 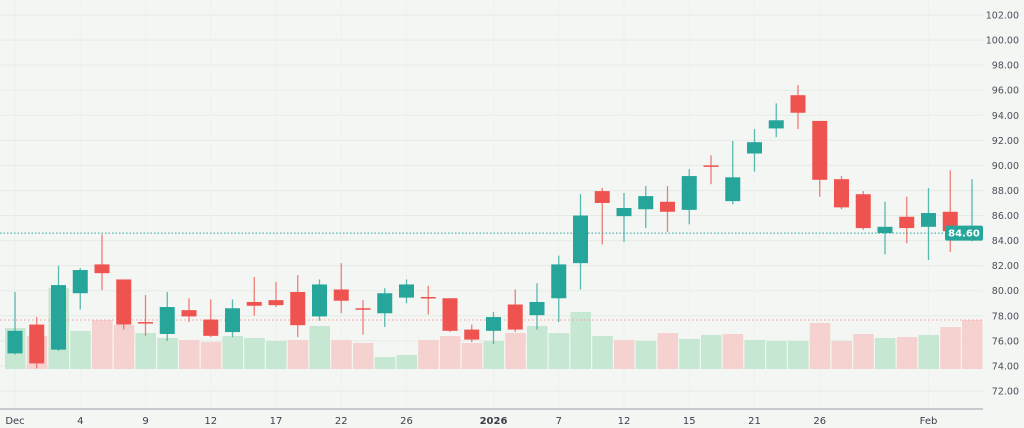 What do you see at coordinates (754, 421) in the screenshot?
I see `x-tick-label: 21` at bounding box center [754, 421].